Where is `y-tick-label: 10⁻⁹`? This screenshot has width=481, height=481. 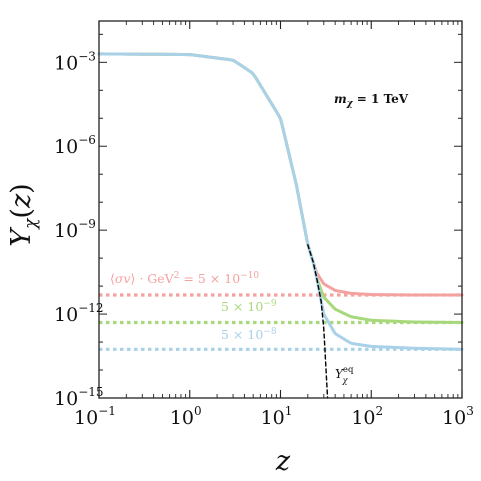
y-tick-label: 10⁻⁹ is located at coordinates (75, 229).